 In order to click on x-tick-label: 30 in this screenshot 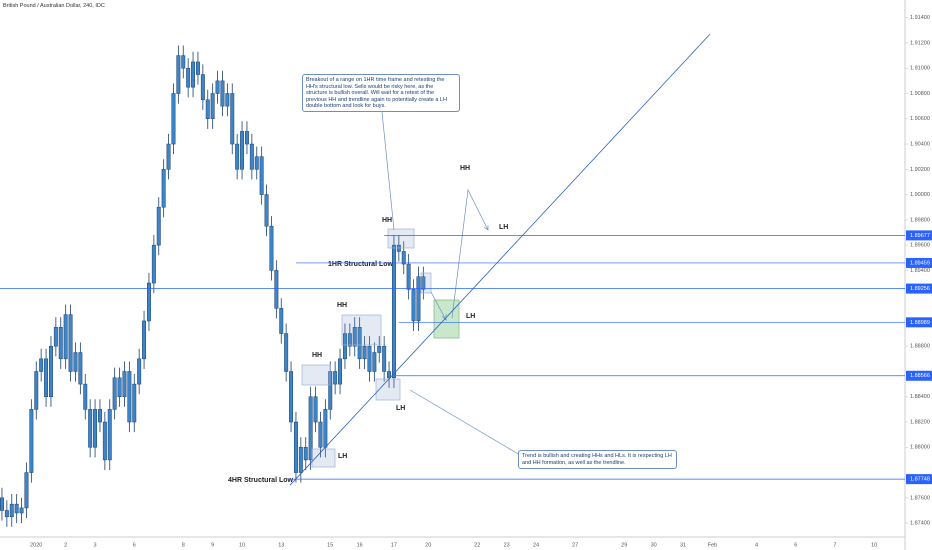, I will do `click(654, 545)`.